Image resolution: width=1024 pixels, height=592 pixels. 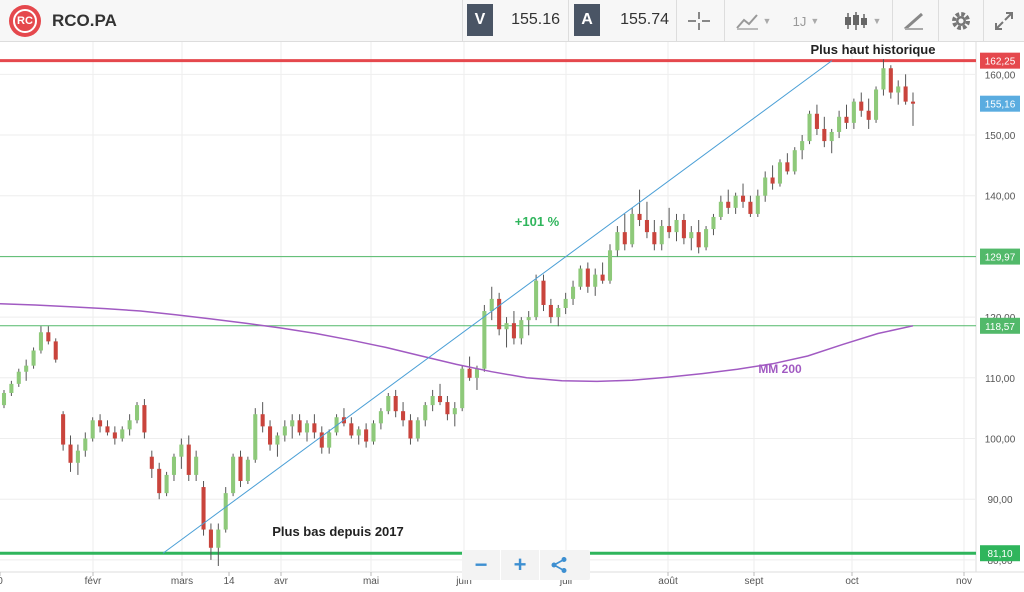 What do you see at coordinates (537, 221) in the screenshot?
I see `gain-annotation: +101 %` at bounding box center [537, 221].